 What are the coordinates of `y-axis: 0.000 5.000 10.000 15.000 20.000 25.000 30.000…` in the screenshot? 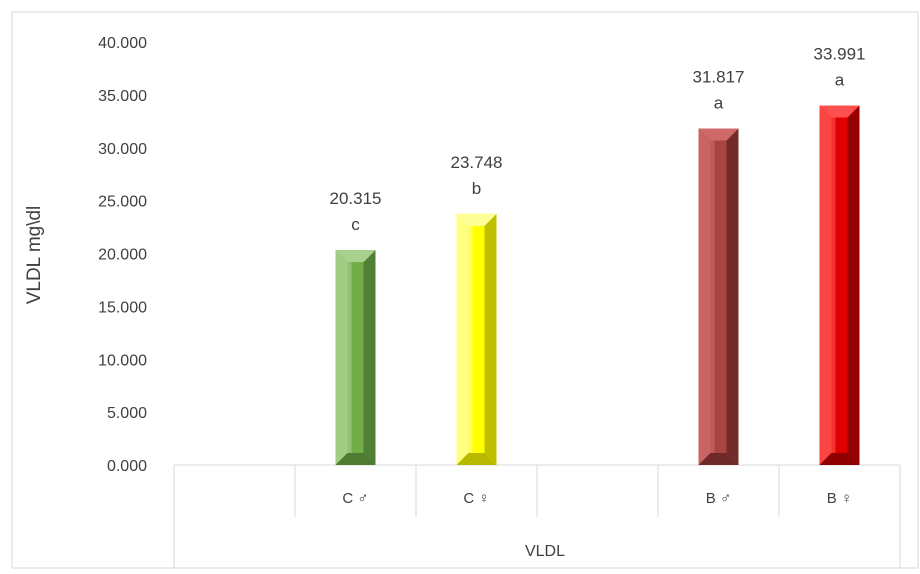 It's located at (122, 255).